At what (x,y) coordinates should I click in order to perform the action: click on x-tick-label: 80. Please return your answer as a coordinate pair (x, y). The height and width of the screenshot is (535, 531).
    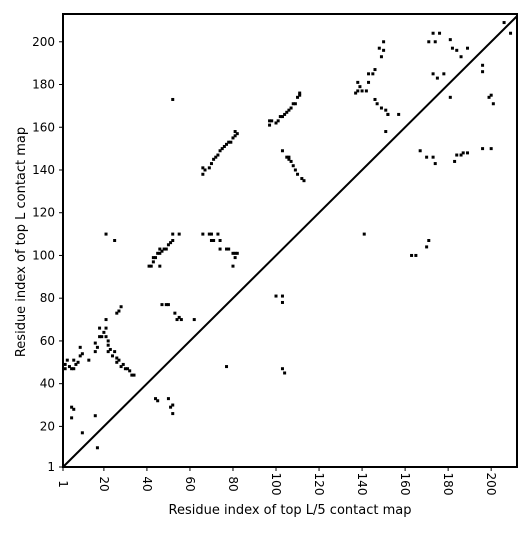
    Looking at the image, I should click on (233, 483).